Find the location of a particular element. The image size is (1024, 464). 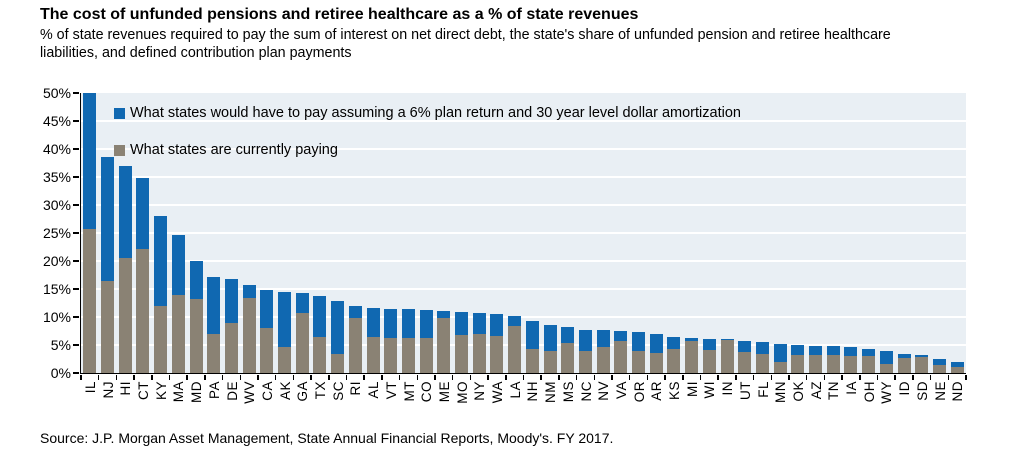

bar-ND-current is located at coordinates (957, 370).